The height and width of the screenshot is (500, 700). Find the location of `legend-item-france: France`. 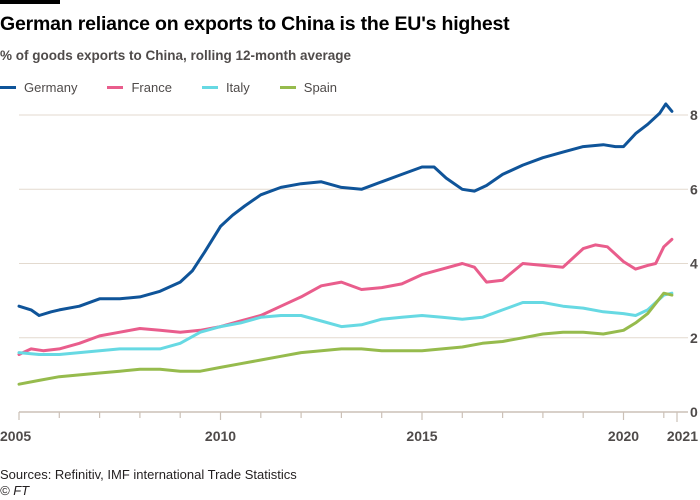

legend-item-france: France is located at coordinates (139, 87).